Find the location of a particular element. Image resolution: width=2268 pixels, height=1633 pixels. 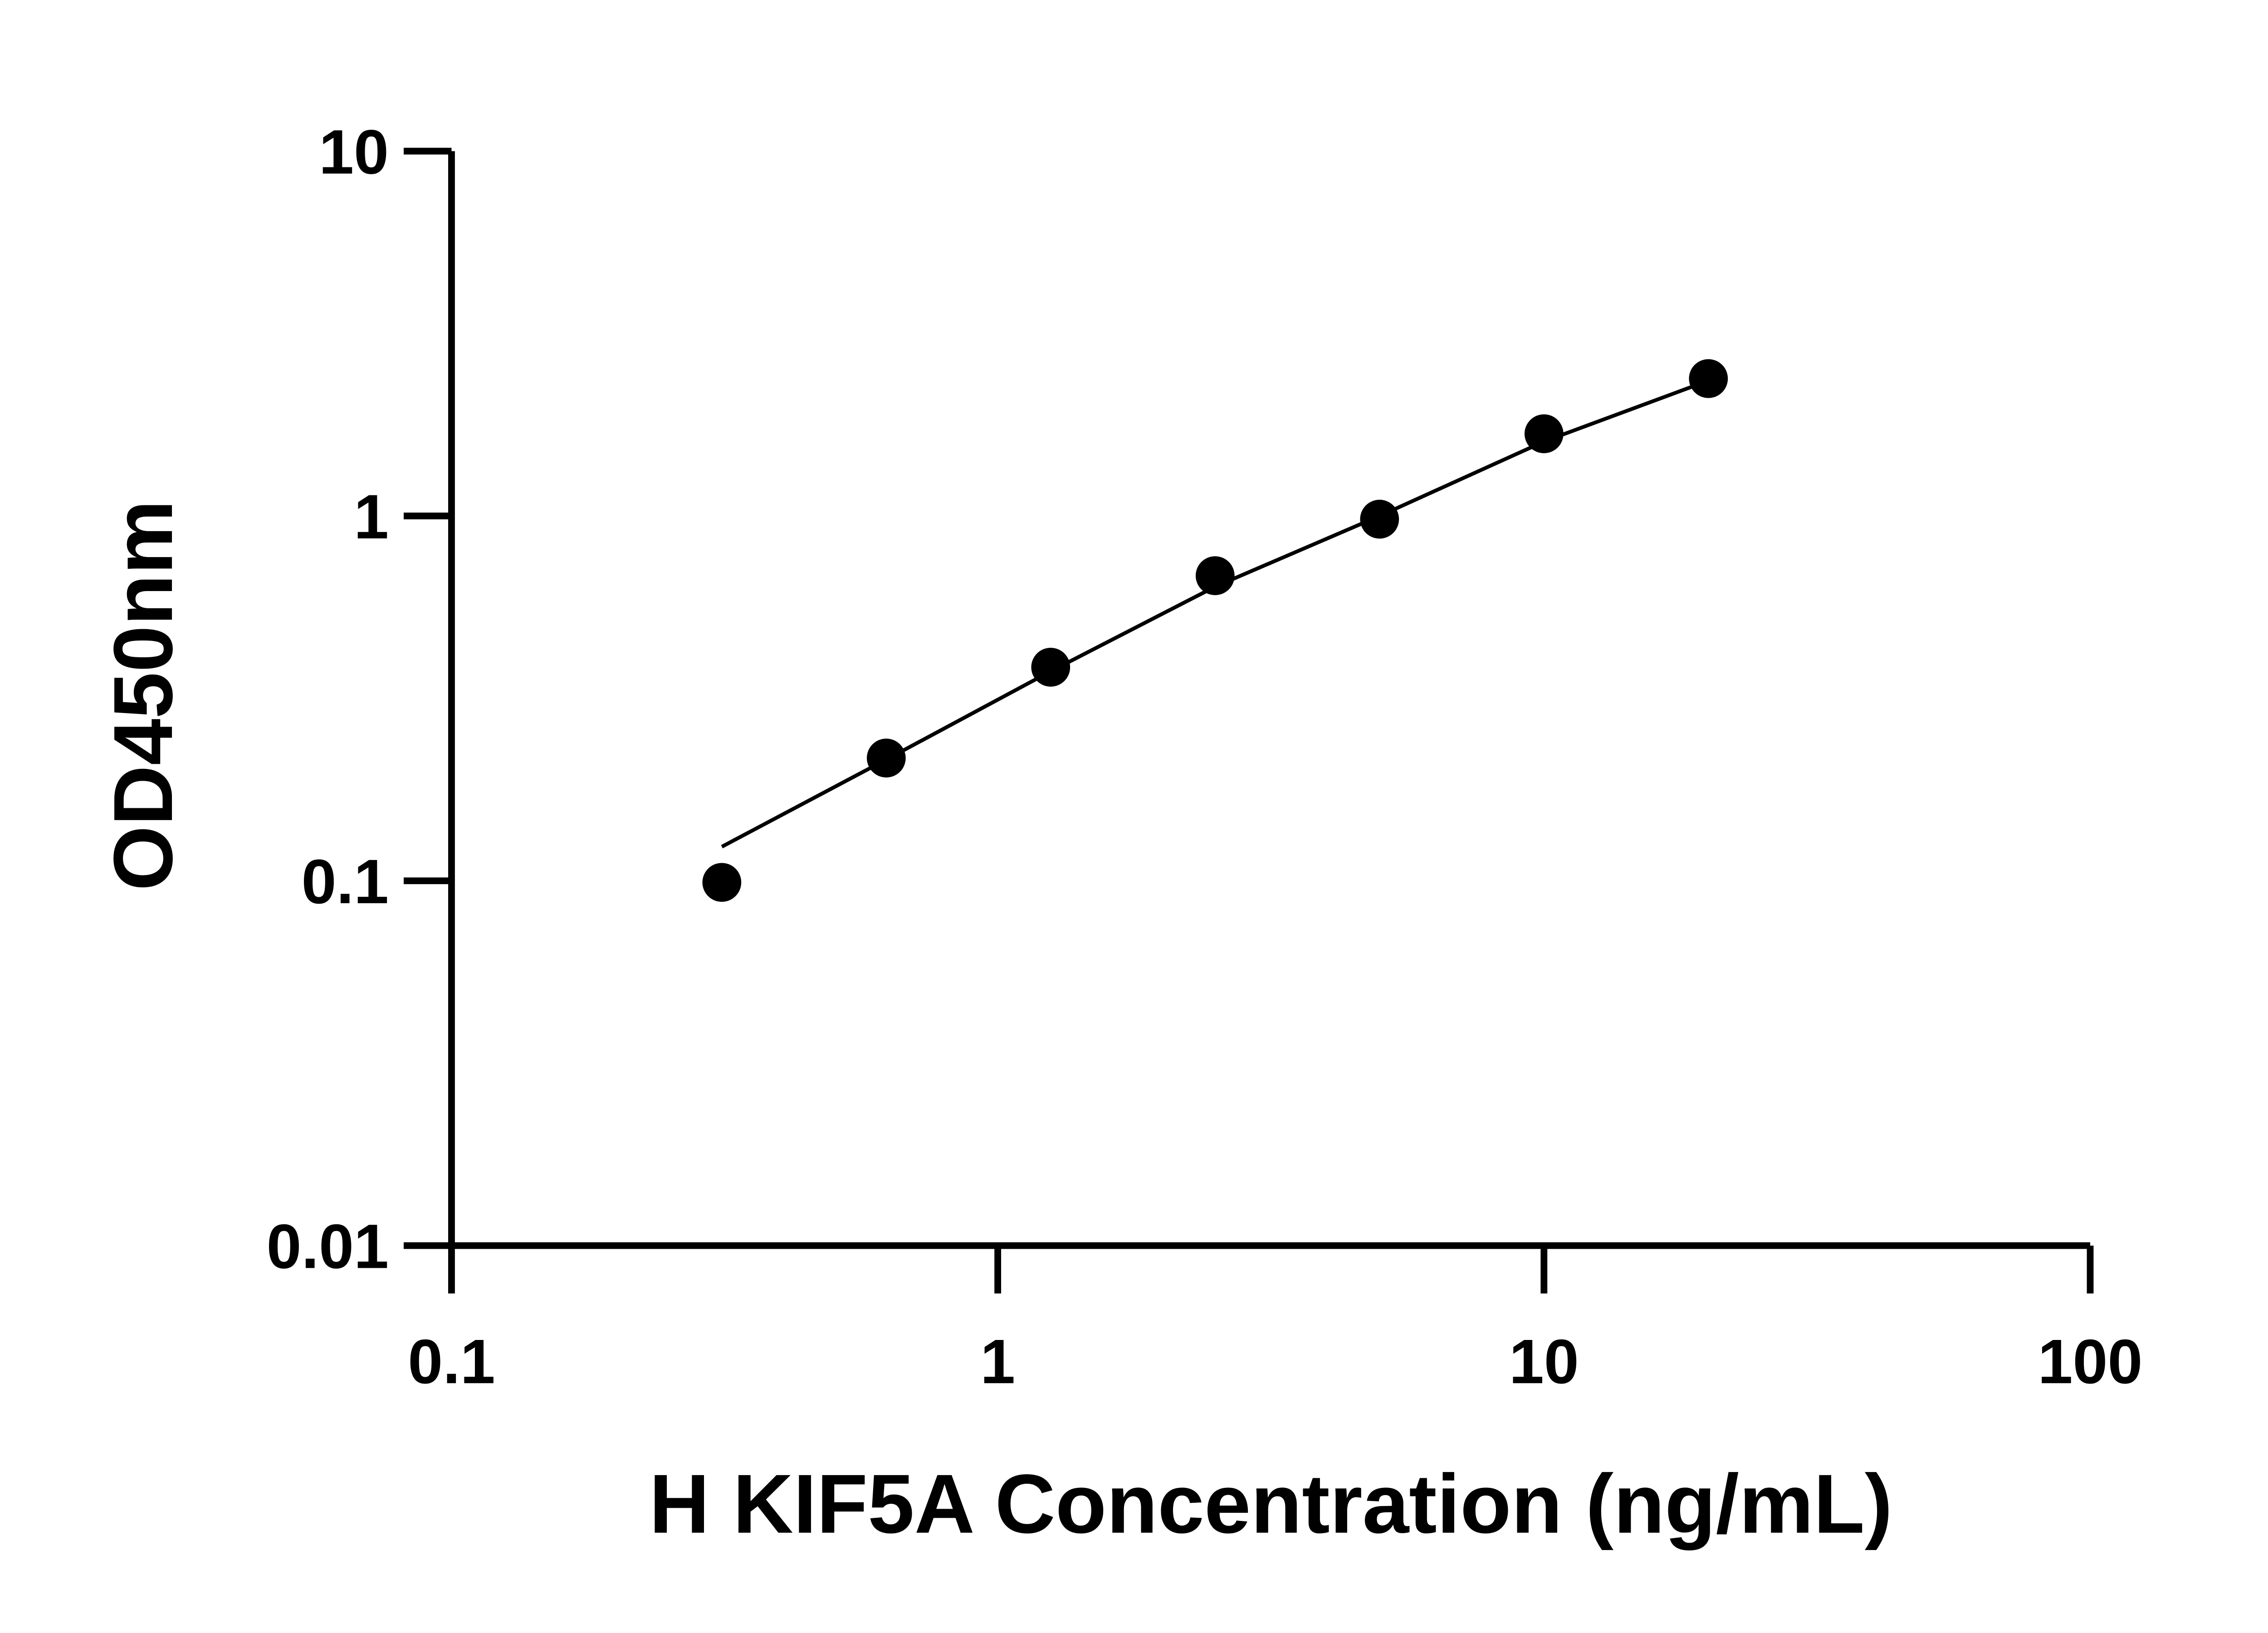

x-tick-label: 0.1 is located at coordinates (452, 1362).